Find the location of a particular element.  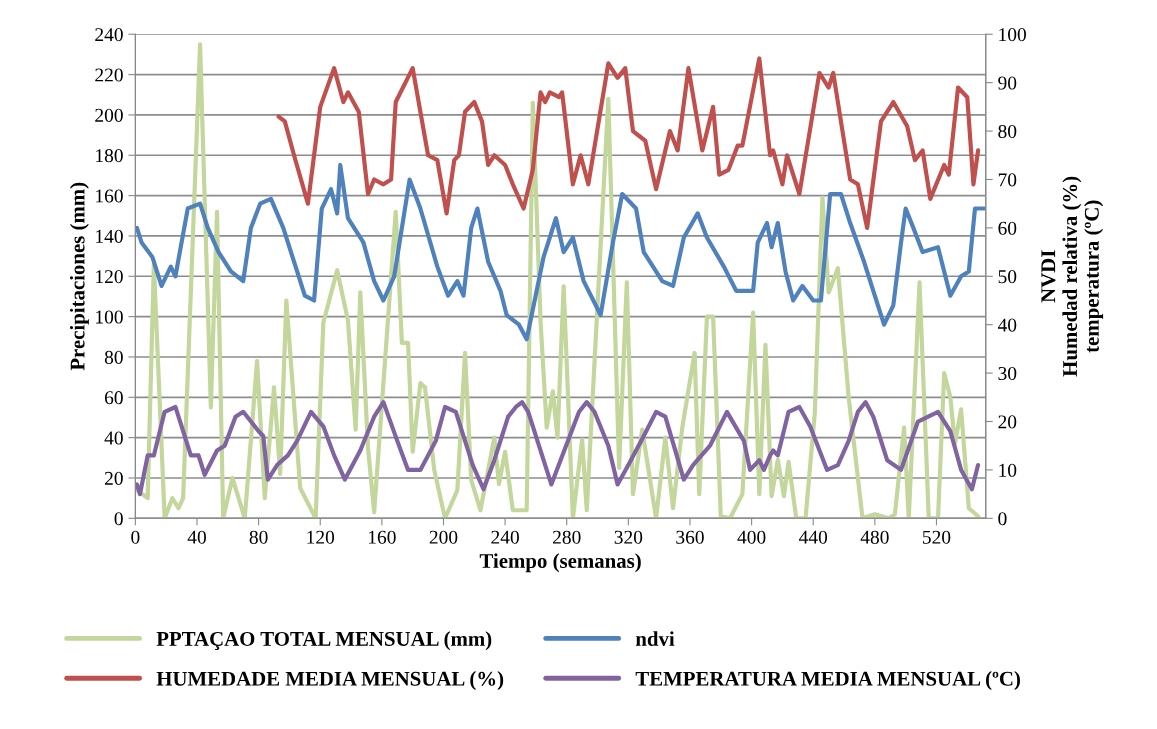

y2-tick-label: 10 is located at coordinates (1008, 470).